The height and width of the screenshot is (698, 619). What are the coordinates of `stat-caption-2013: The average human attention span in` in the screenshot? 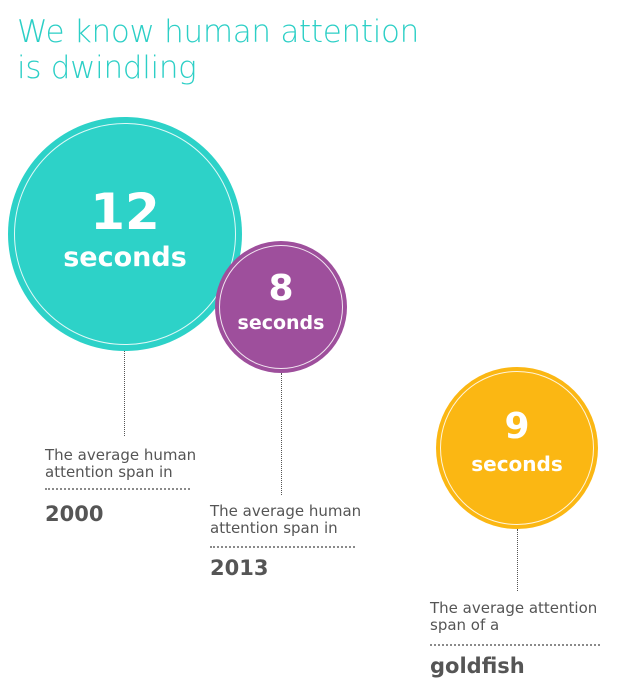 It's located at (285, 520).